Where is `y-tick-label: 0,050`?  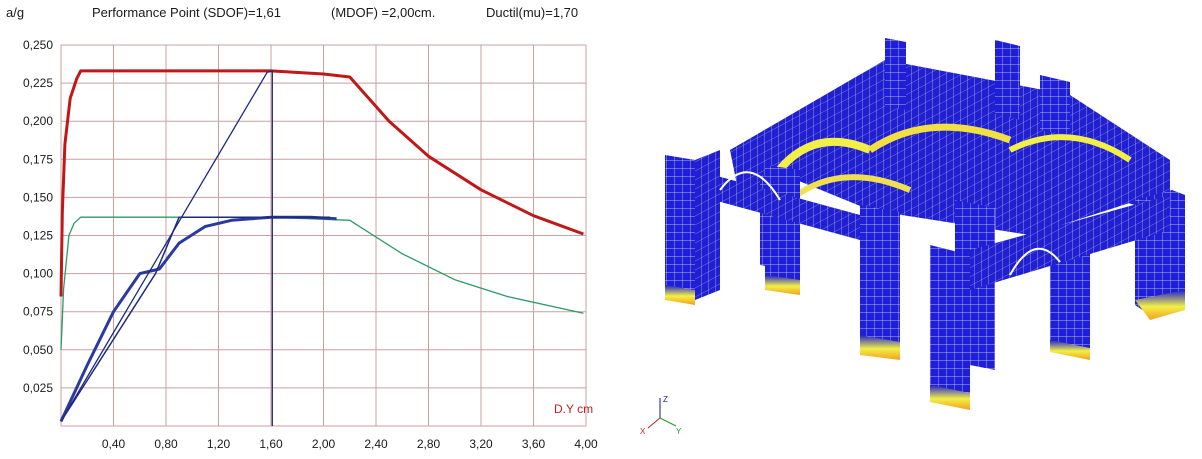
y-tick-label: 0,050 is located at coordinates (38, 350).